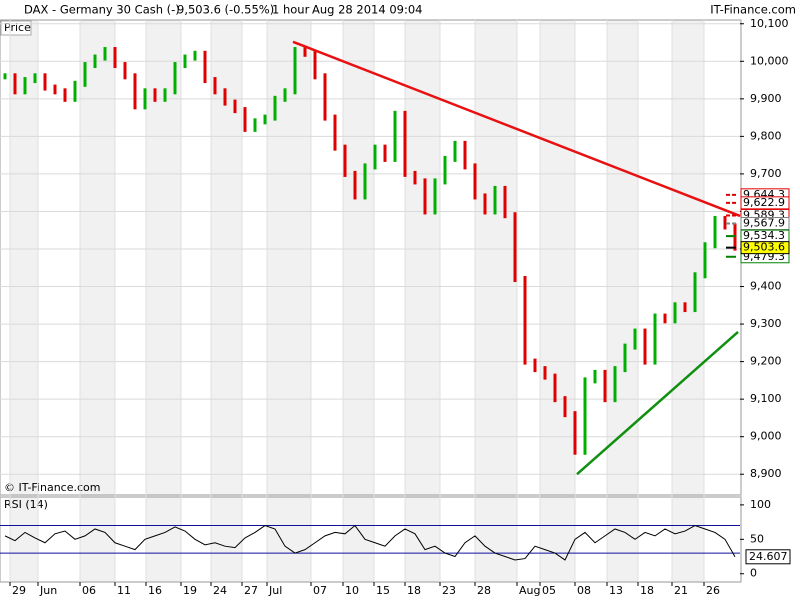  I want to click on y-tick-label: 10,100, so click(769, 23).